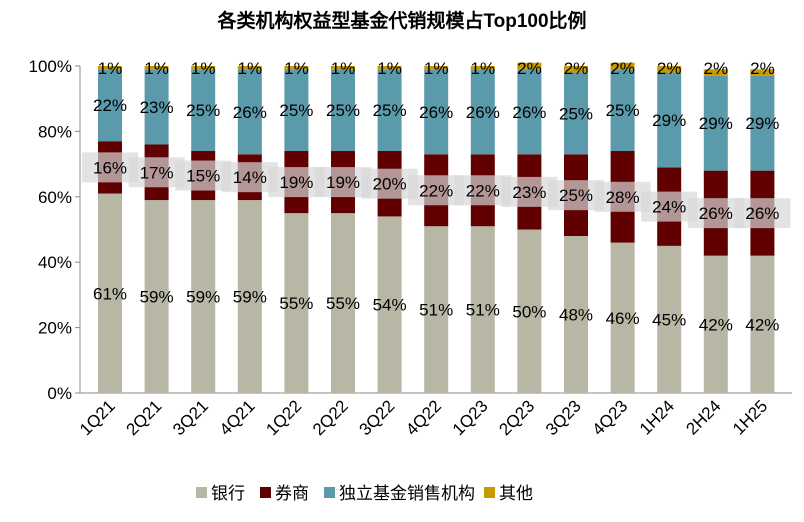  I want to click on x-tick-label: 4Q23, so click(610, 417).